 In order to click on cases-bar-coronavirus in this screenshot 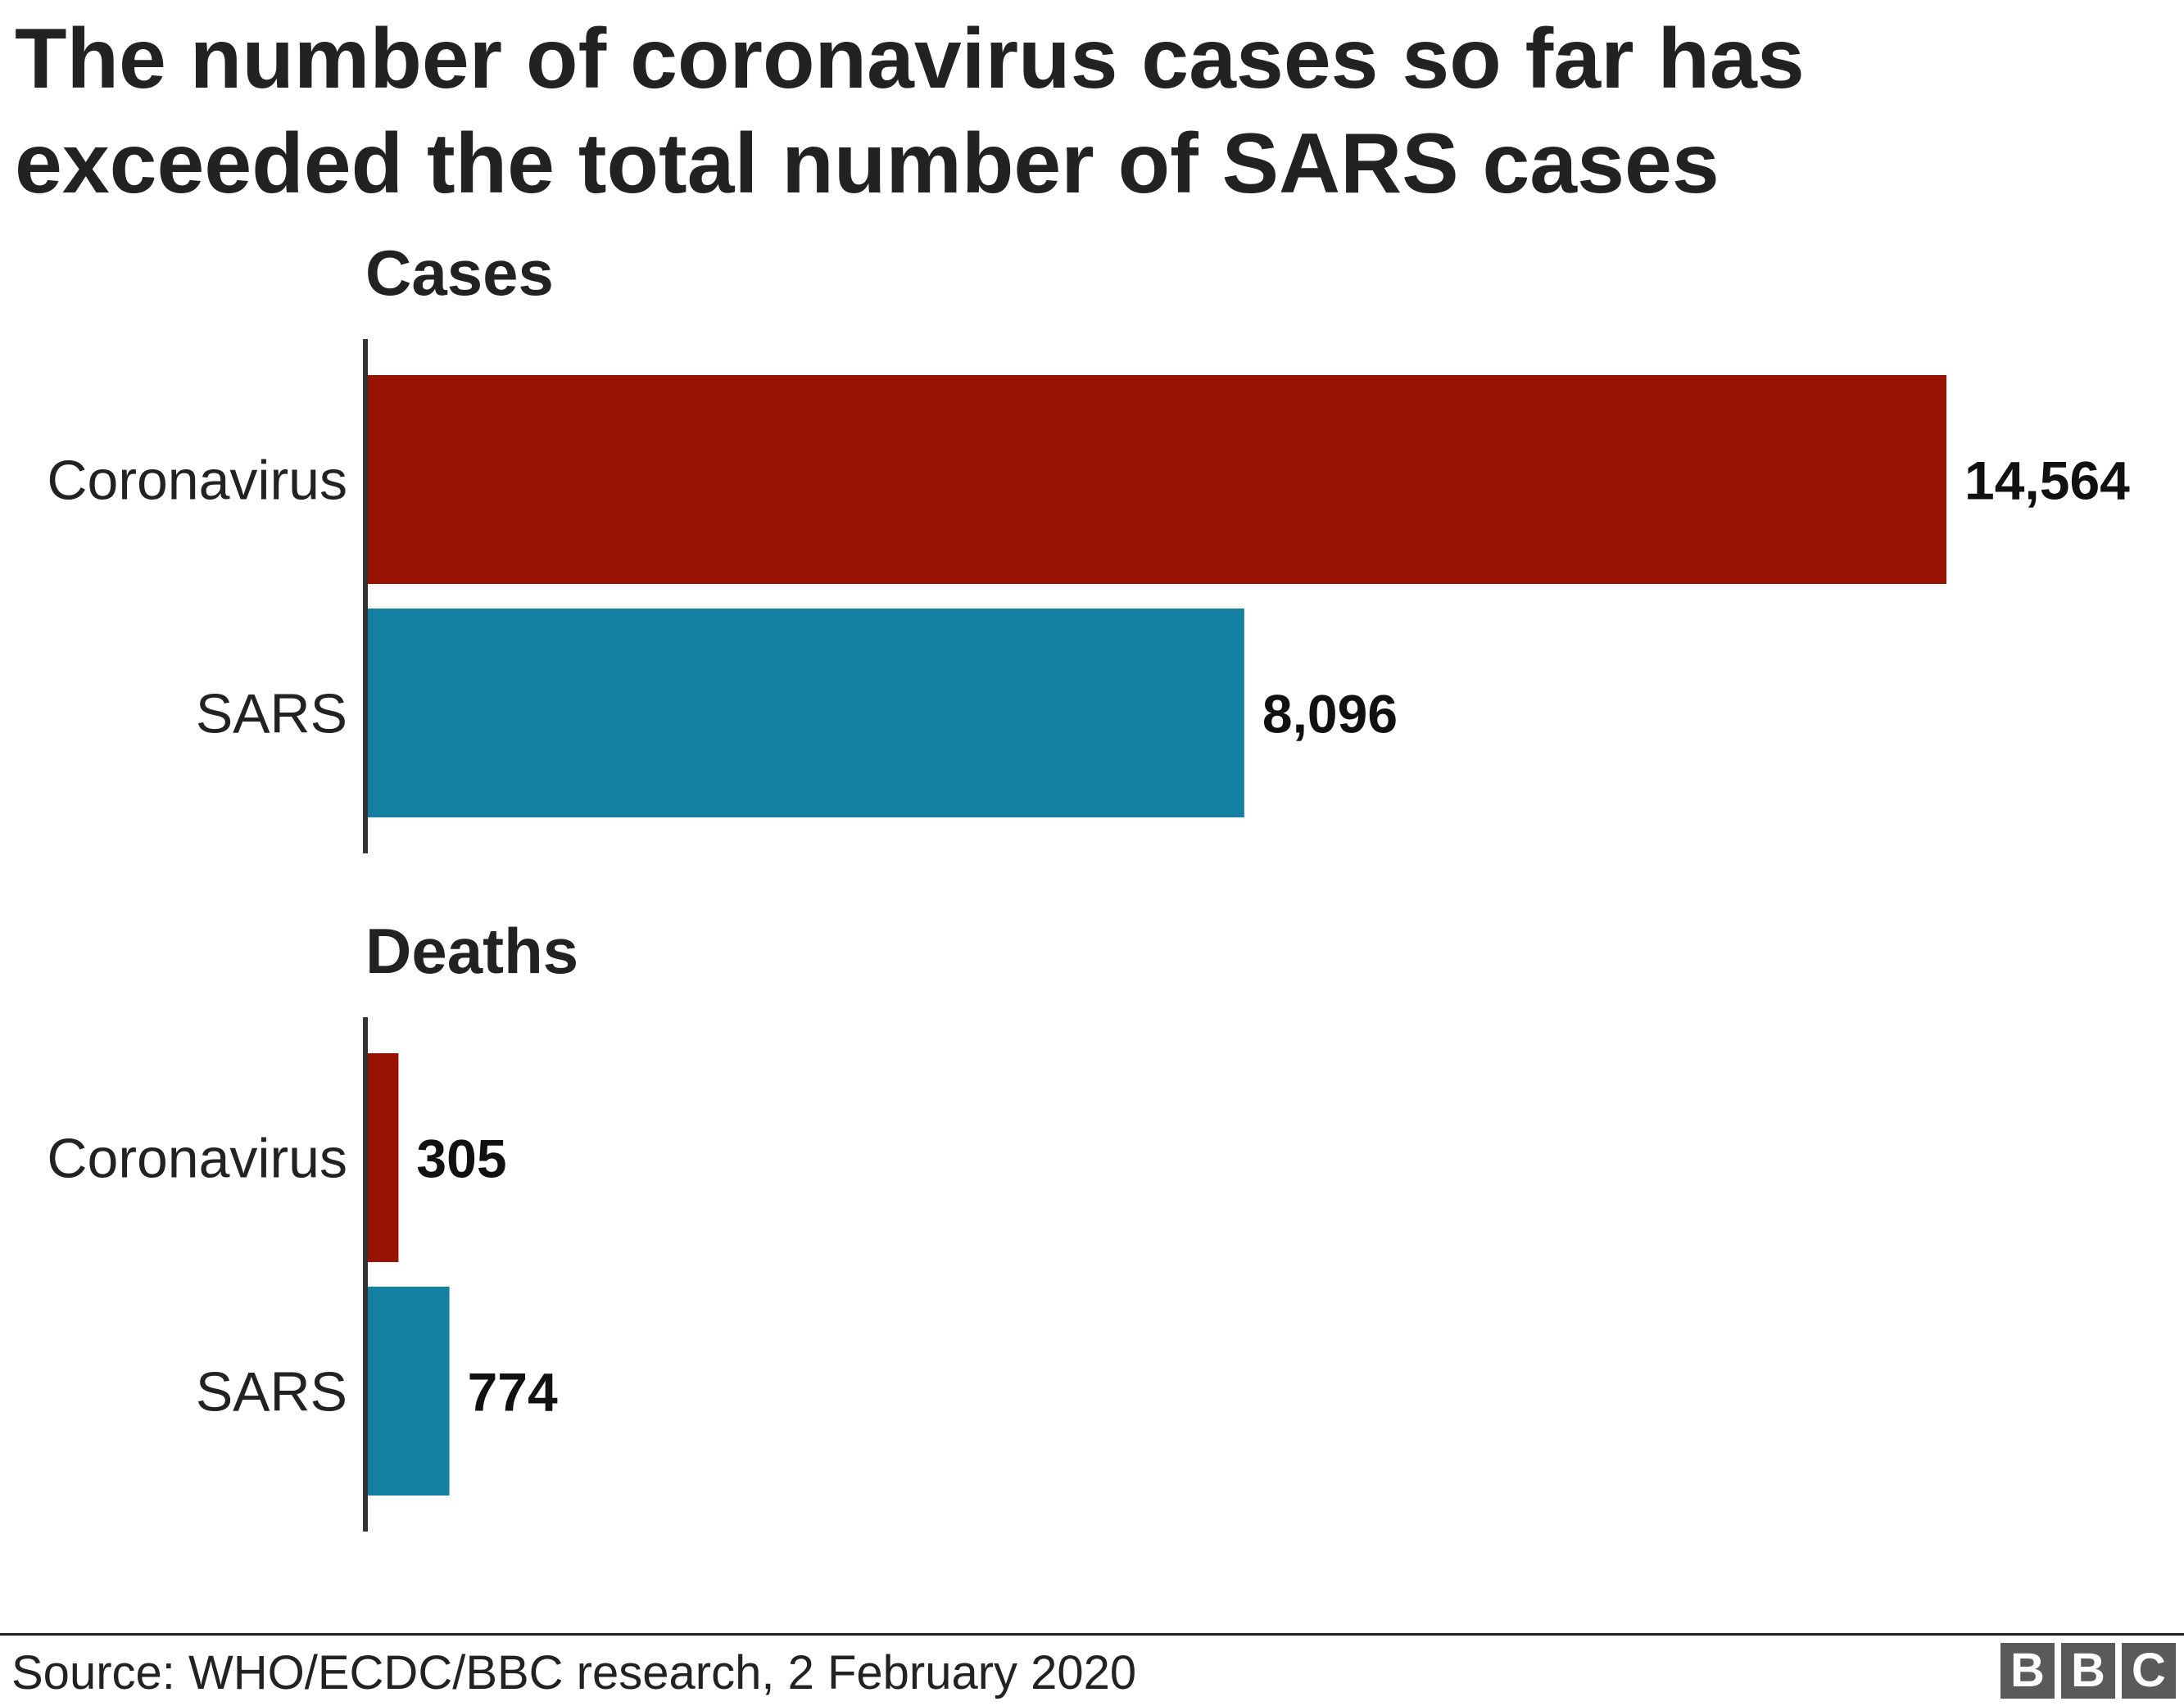, I will do `click(1155, 479)`.